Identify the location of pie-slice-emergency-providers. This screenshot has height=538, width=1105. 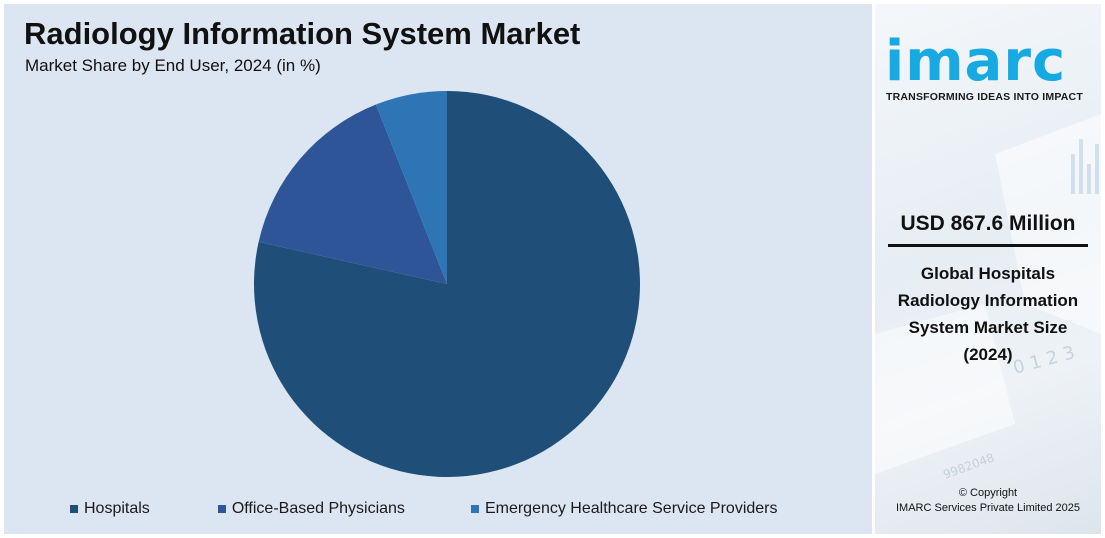
(411, 187).